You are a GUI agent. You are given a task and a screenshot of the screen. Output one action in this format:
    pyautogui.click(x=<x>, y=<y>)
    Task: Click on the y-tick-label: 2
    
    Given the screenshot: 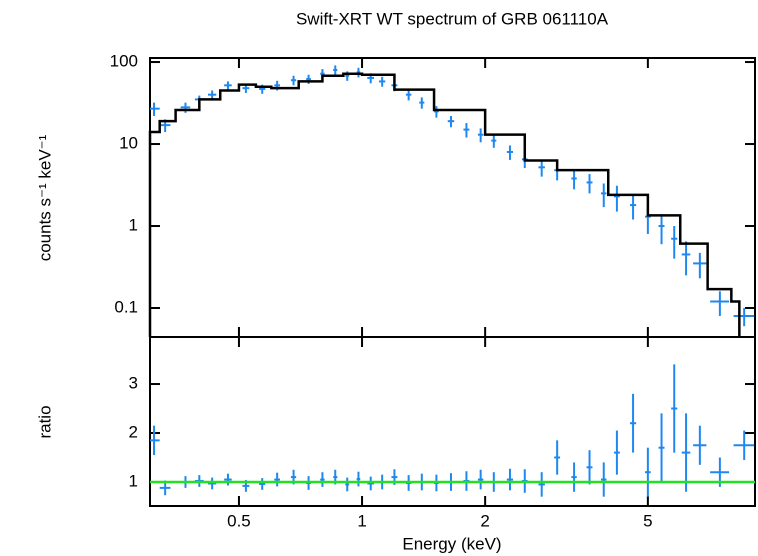 What is the action you would take?
    pyautogui.click(x=133, y=431)
    